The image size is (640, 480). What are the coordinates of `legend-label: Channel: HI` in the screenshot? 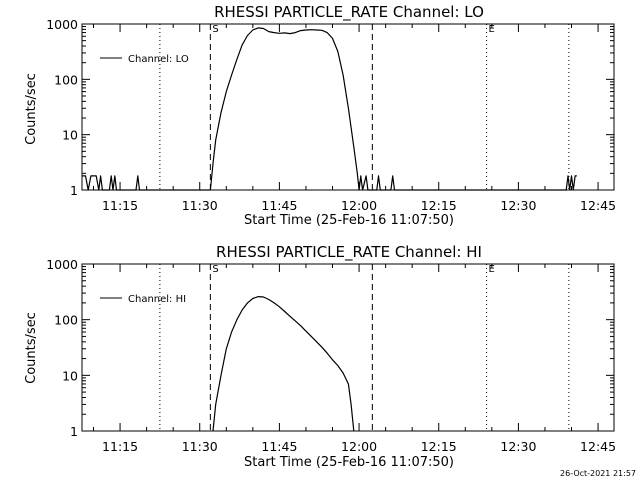 It's located at (157, 299).